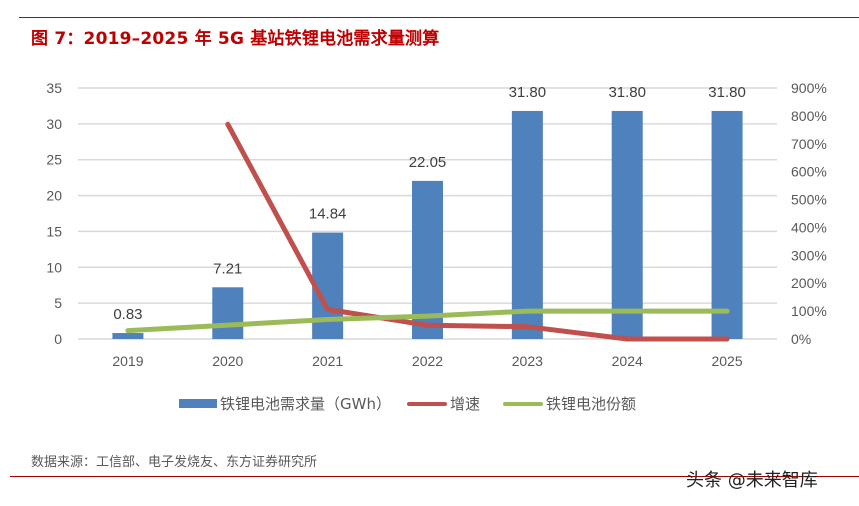  I want to click on legend-item-demand: 铁锂电池需求量（GWh）, so click(285, 403).